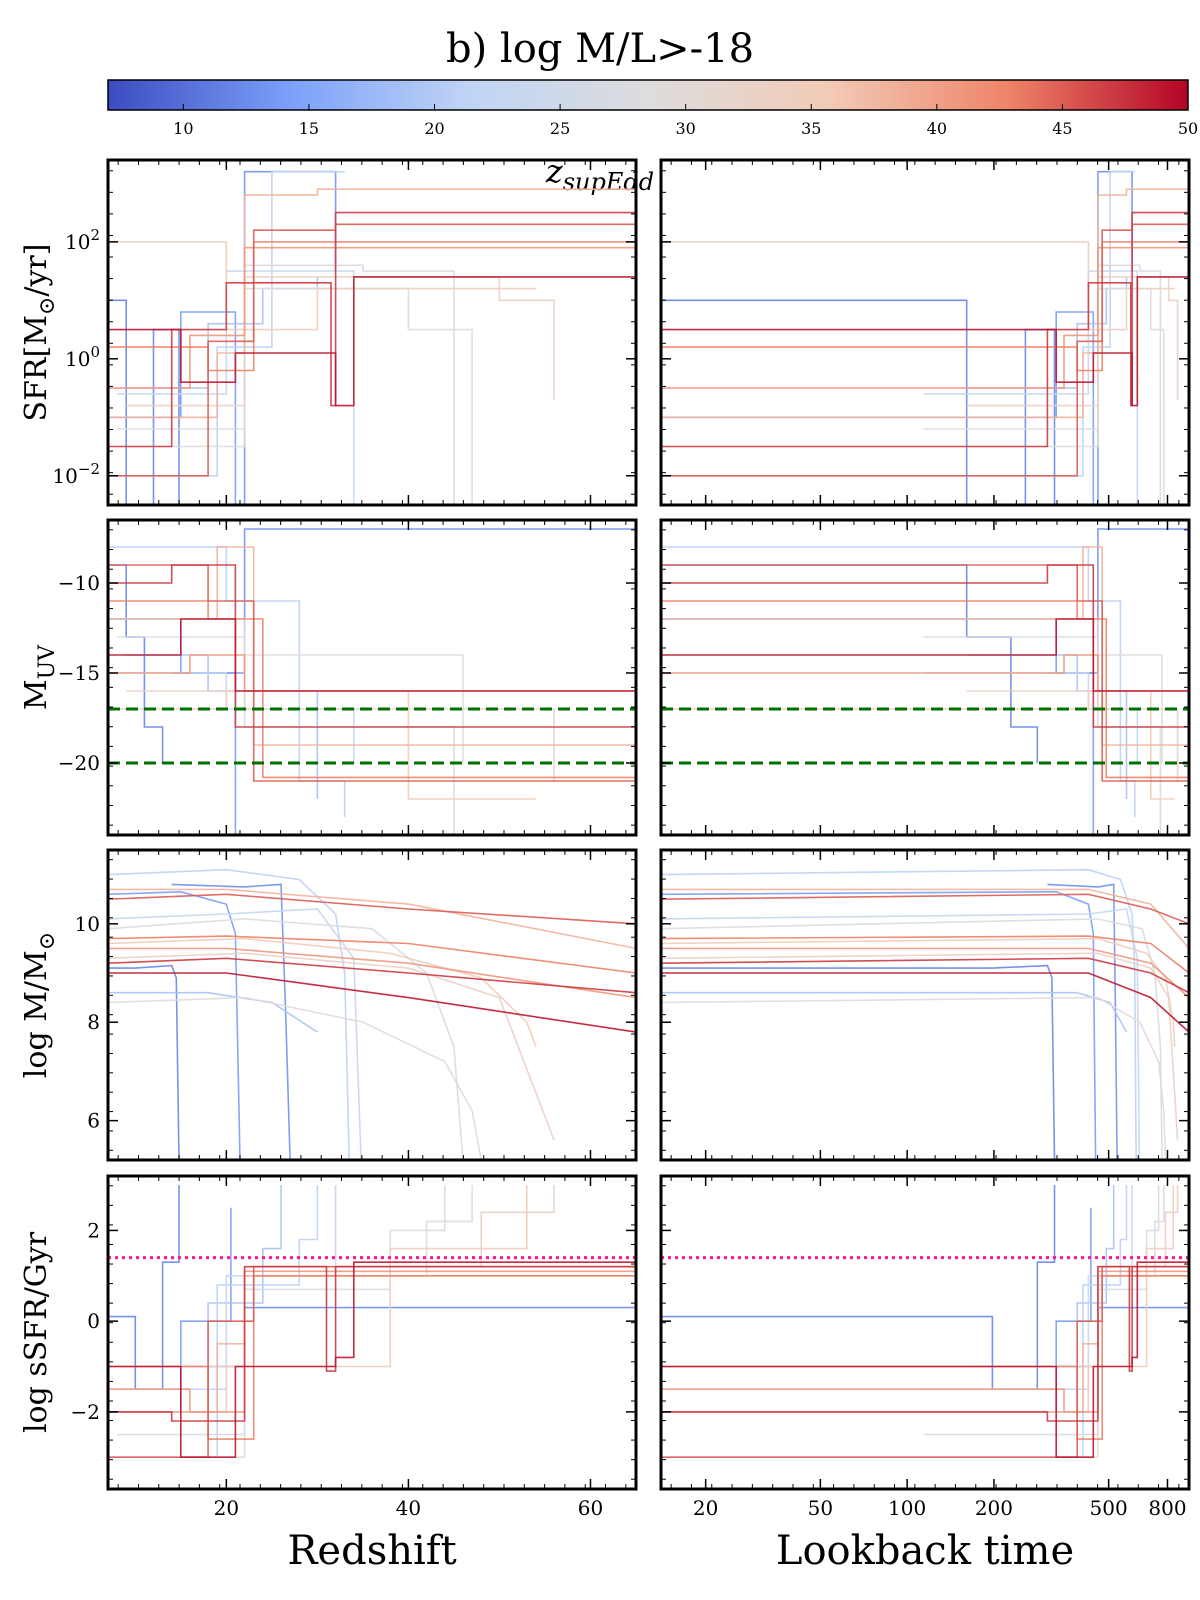  What do you see at coordinates (811, 128) in the screenshot?
I see `colorbar-tick-label: 35` at bounding box center [811, 128].